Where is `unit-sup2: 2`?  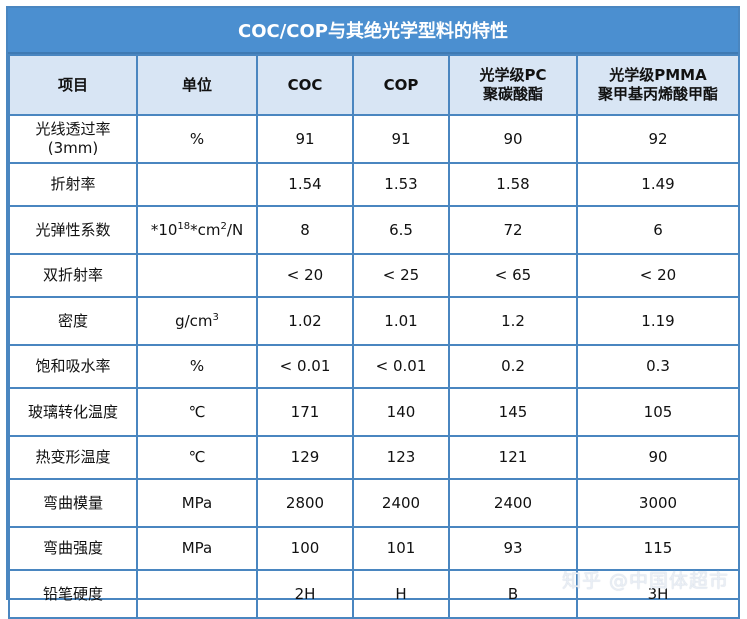 unit-sup2: 2 is located at coordinates (223, 226).